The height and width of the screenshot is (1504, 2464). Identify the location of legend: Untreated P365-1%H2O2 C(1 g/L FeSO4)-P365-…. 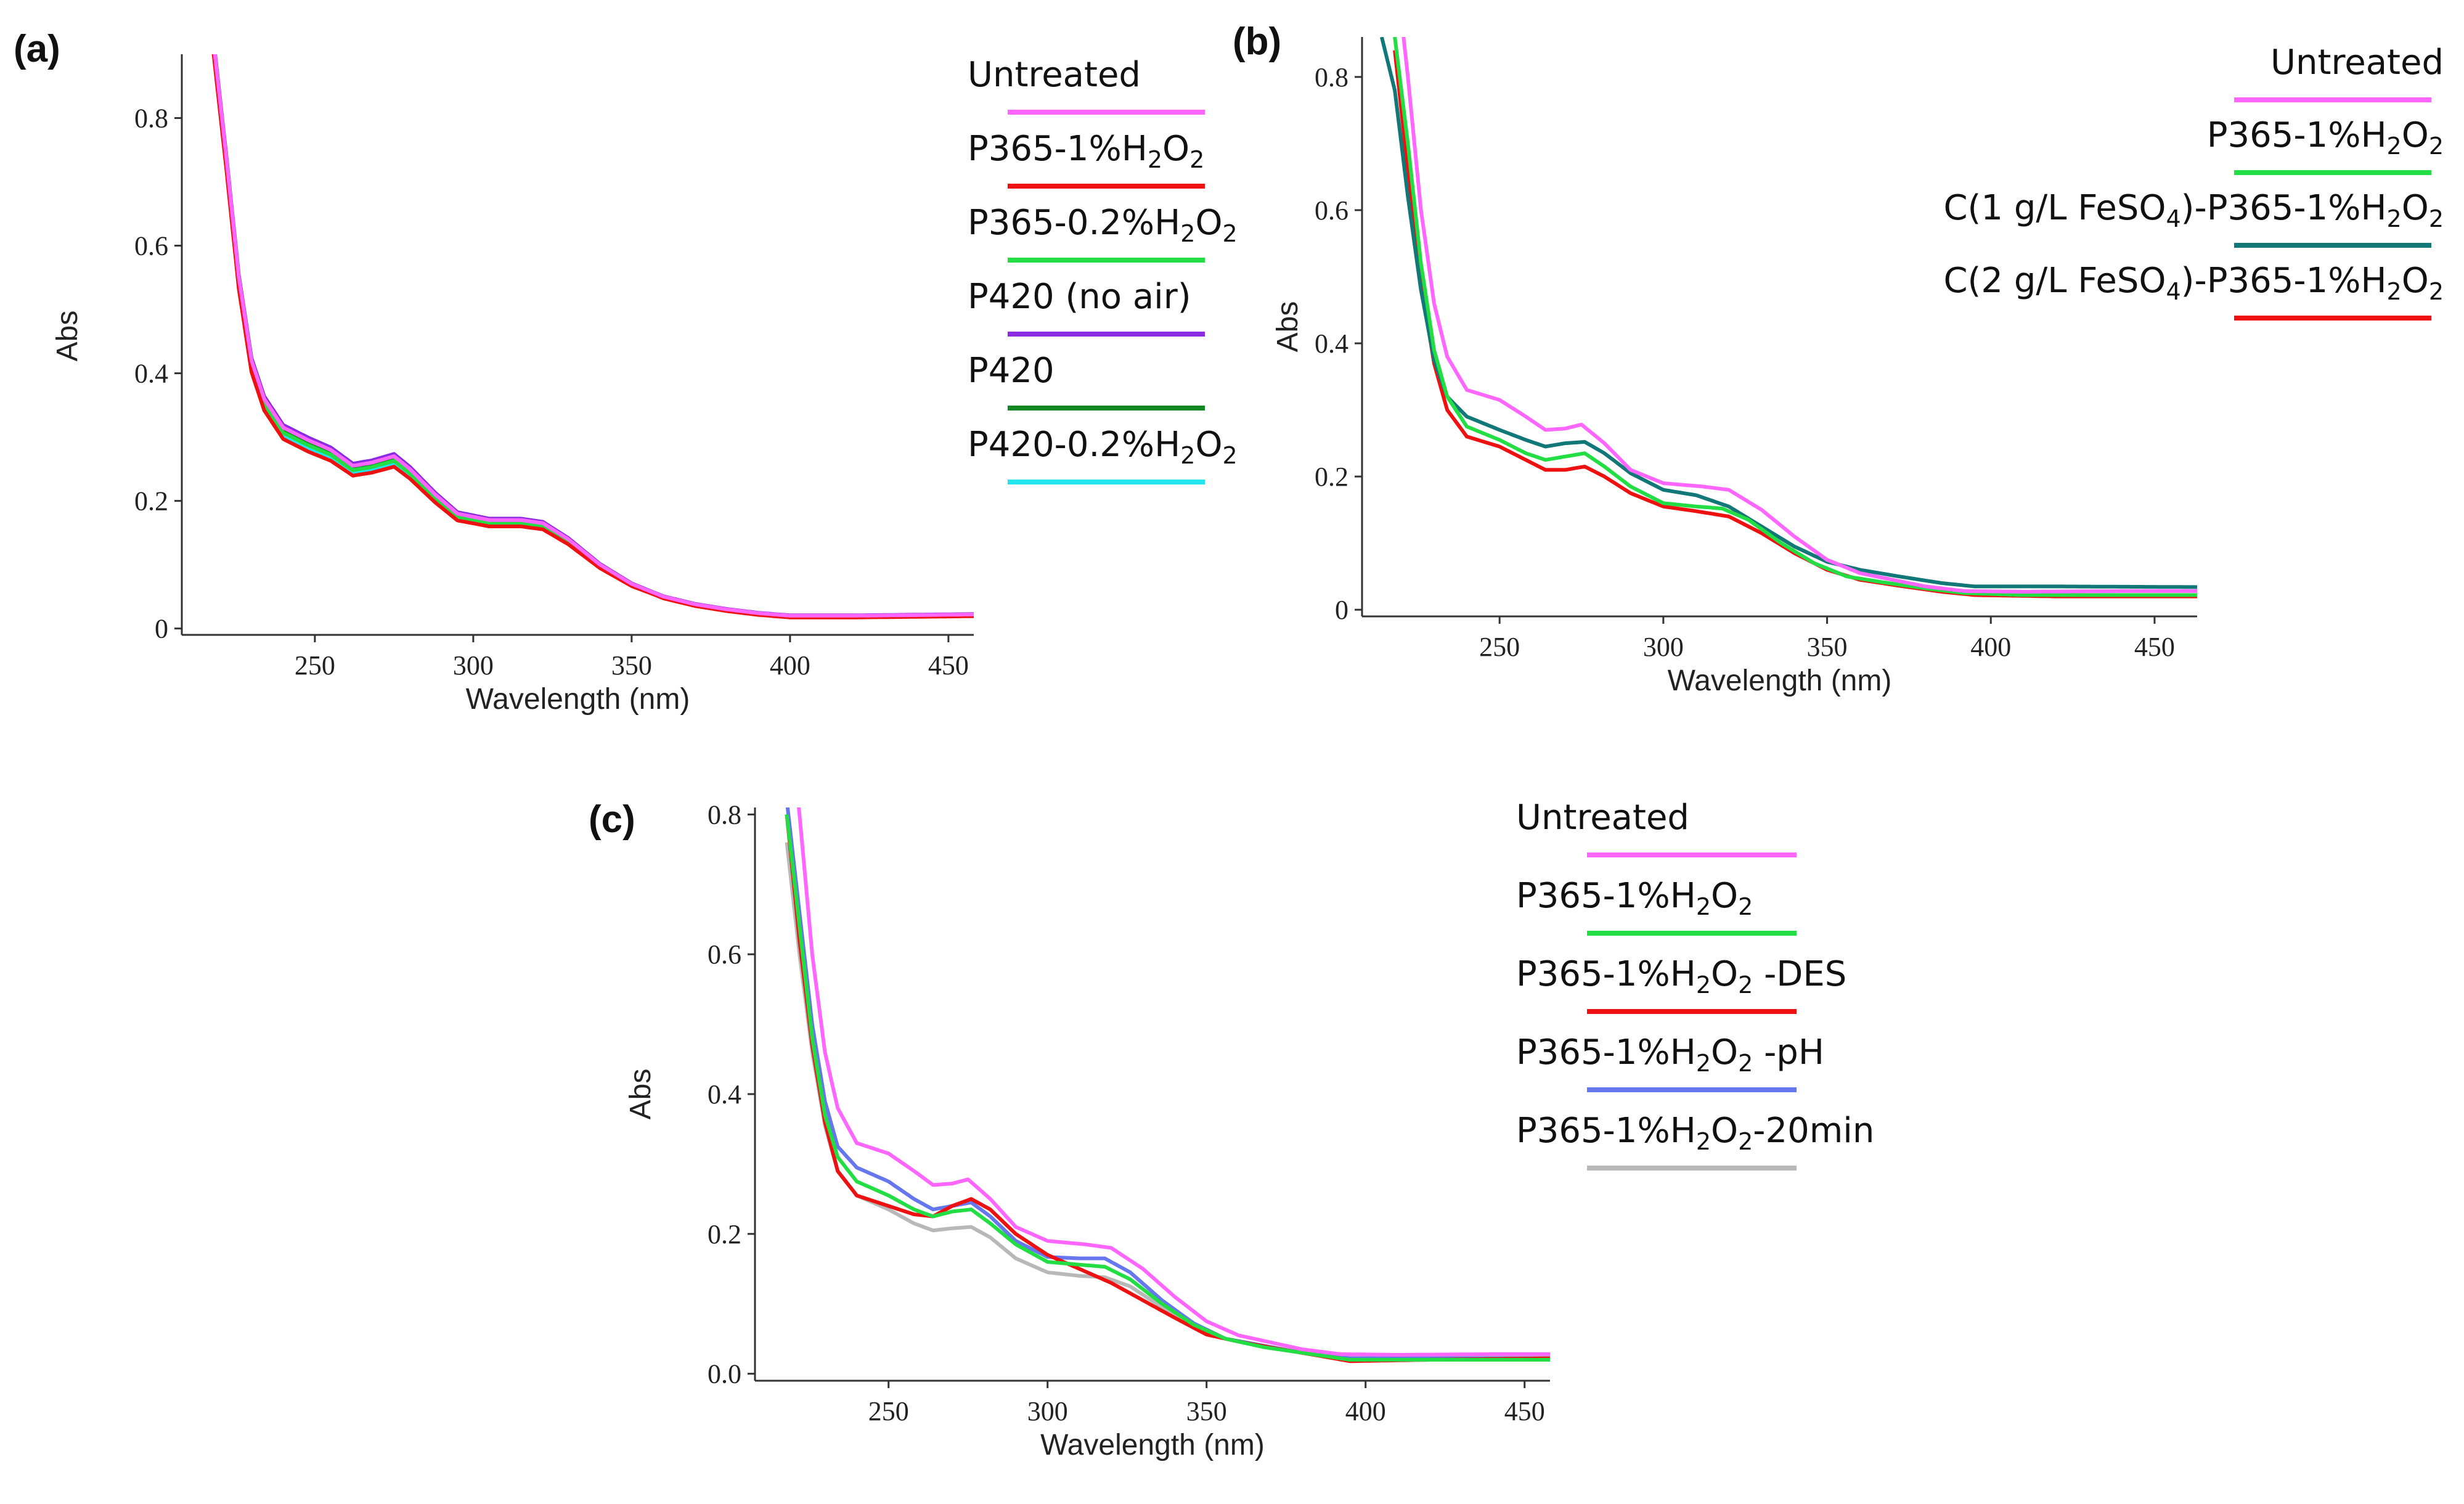
(2193, 182).